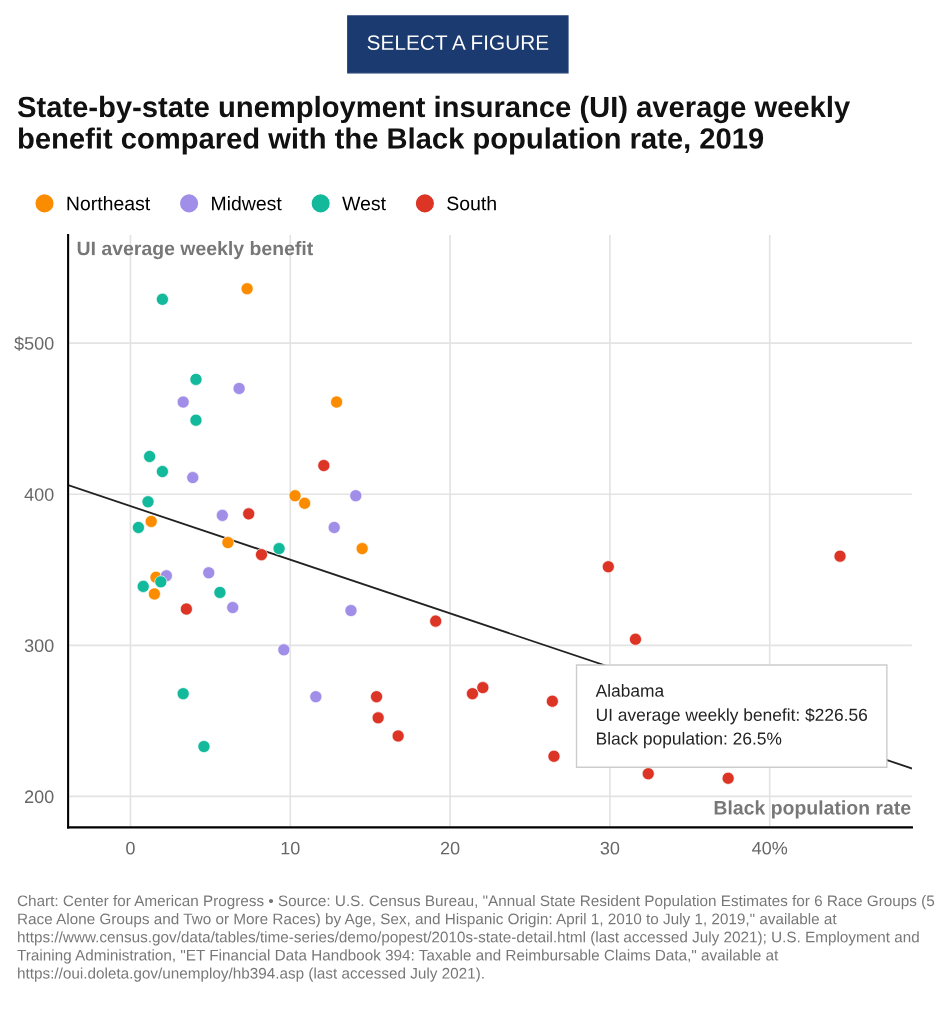 This screenshot has width=946, height=1009. What do you see at coordinates (434, 125) in the screenshot?
I see `chart-title: State-by-state unemployment insurance (UI) average weekly benefit compared with the Black population rate, 2019` at bounding box center [434, 125].